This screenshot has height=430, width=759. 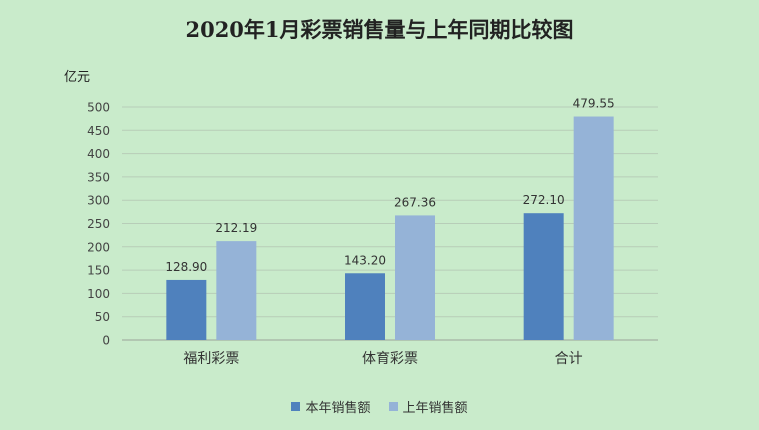 What do you see at coordinates (338, 408) in the screenshot?
I see `legend-label-current-year: 本年销售额` at bounding box center [338, 408].